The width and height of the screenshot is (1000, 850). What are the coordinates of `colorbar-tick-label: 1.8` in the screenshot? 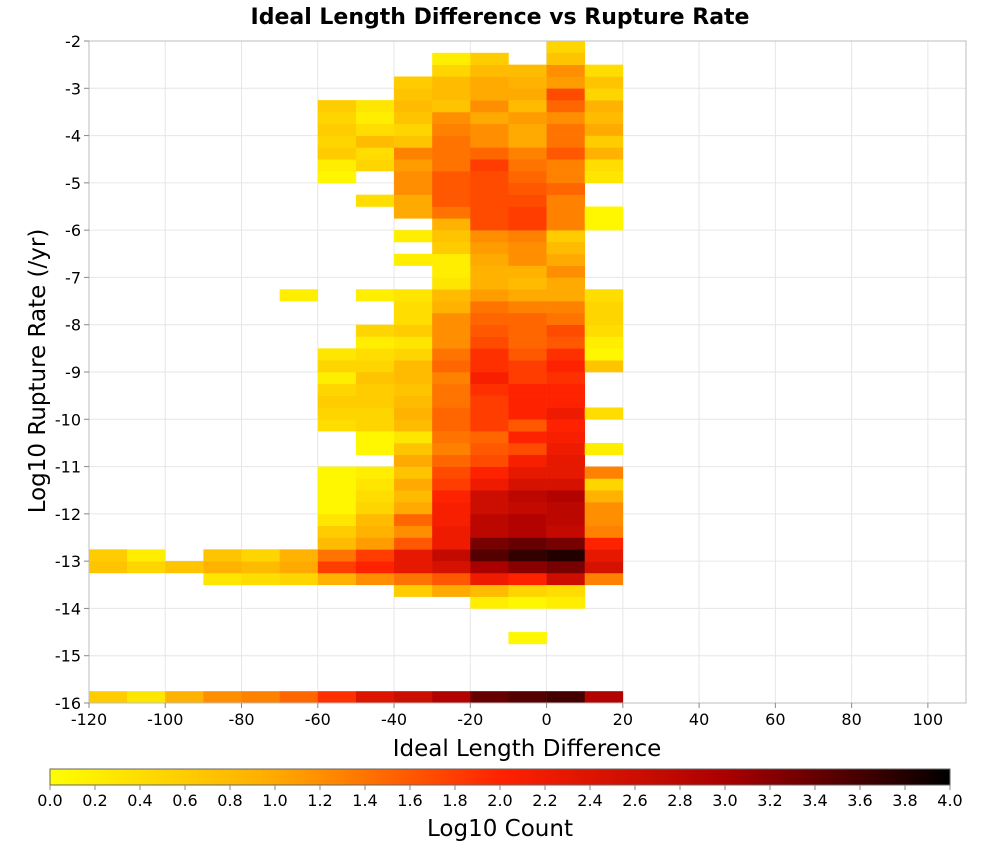 It's located at (454, 800).